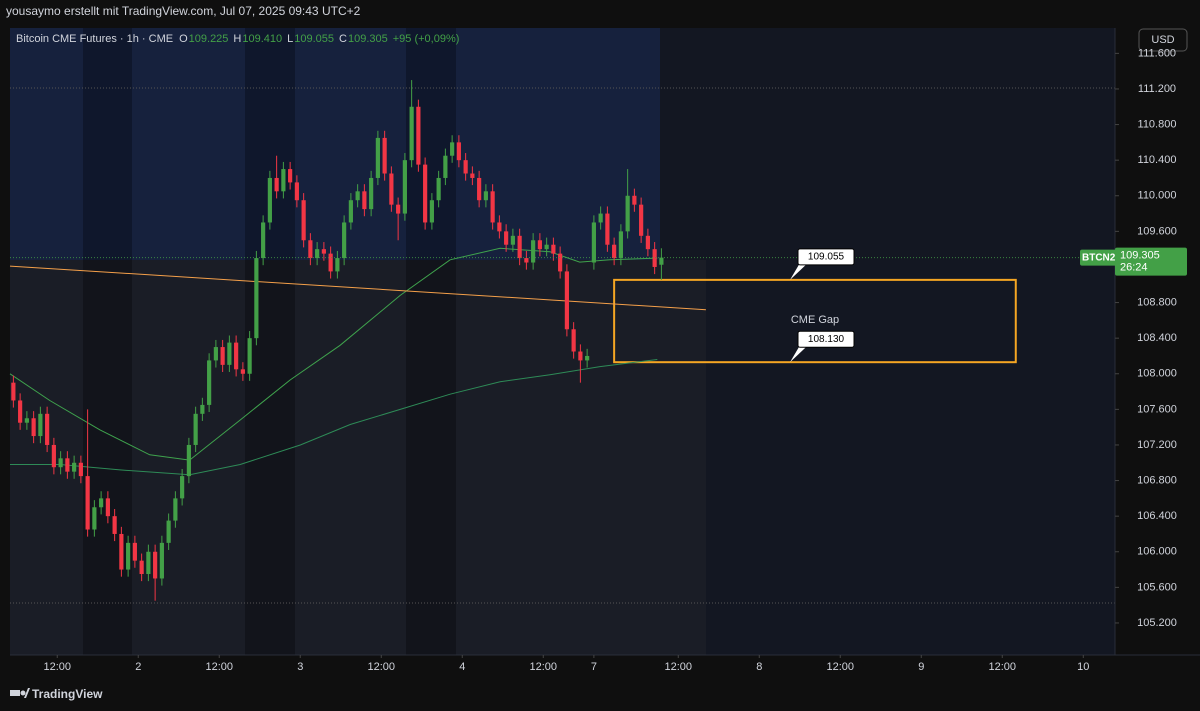  What do you see at coordinates (1157, 231) in the screenshot?
I see `y-tick-label: 109.600` at bounding box center [1157, 231].